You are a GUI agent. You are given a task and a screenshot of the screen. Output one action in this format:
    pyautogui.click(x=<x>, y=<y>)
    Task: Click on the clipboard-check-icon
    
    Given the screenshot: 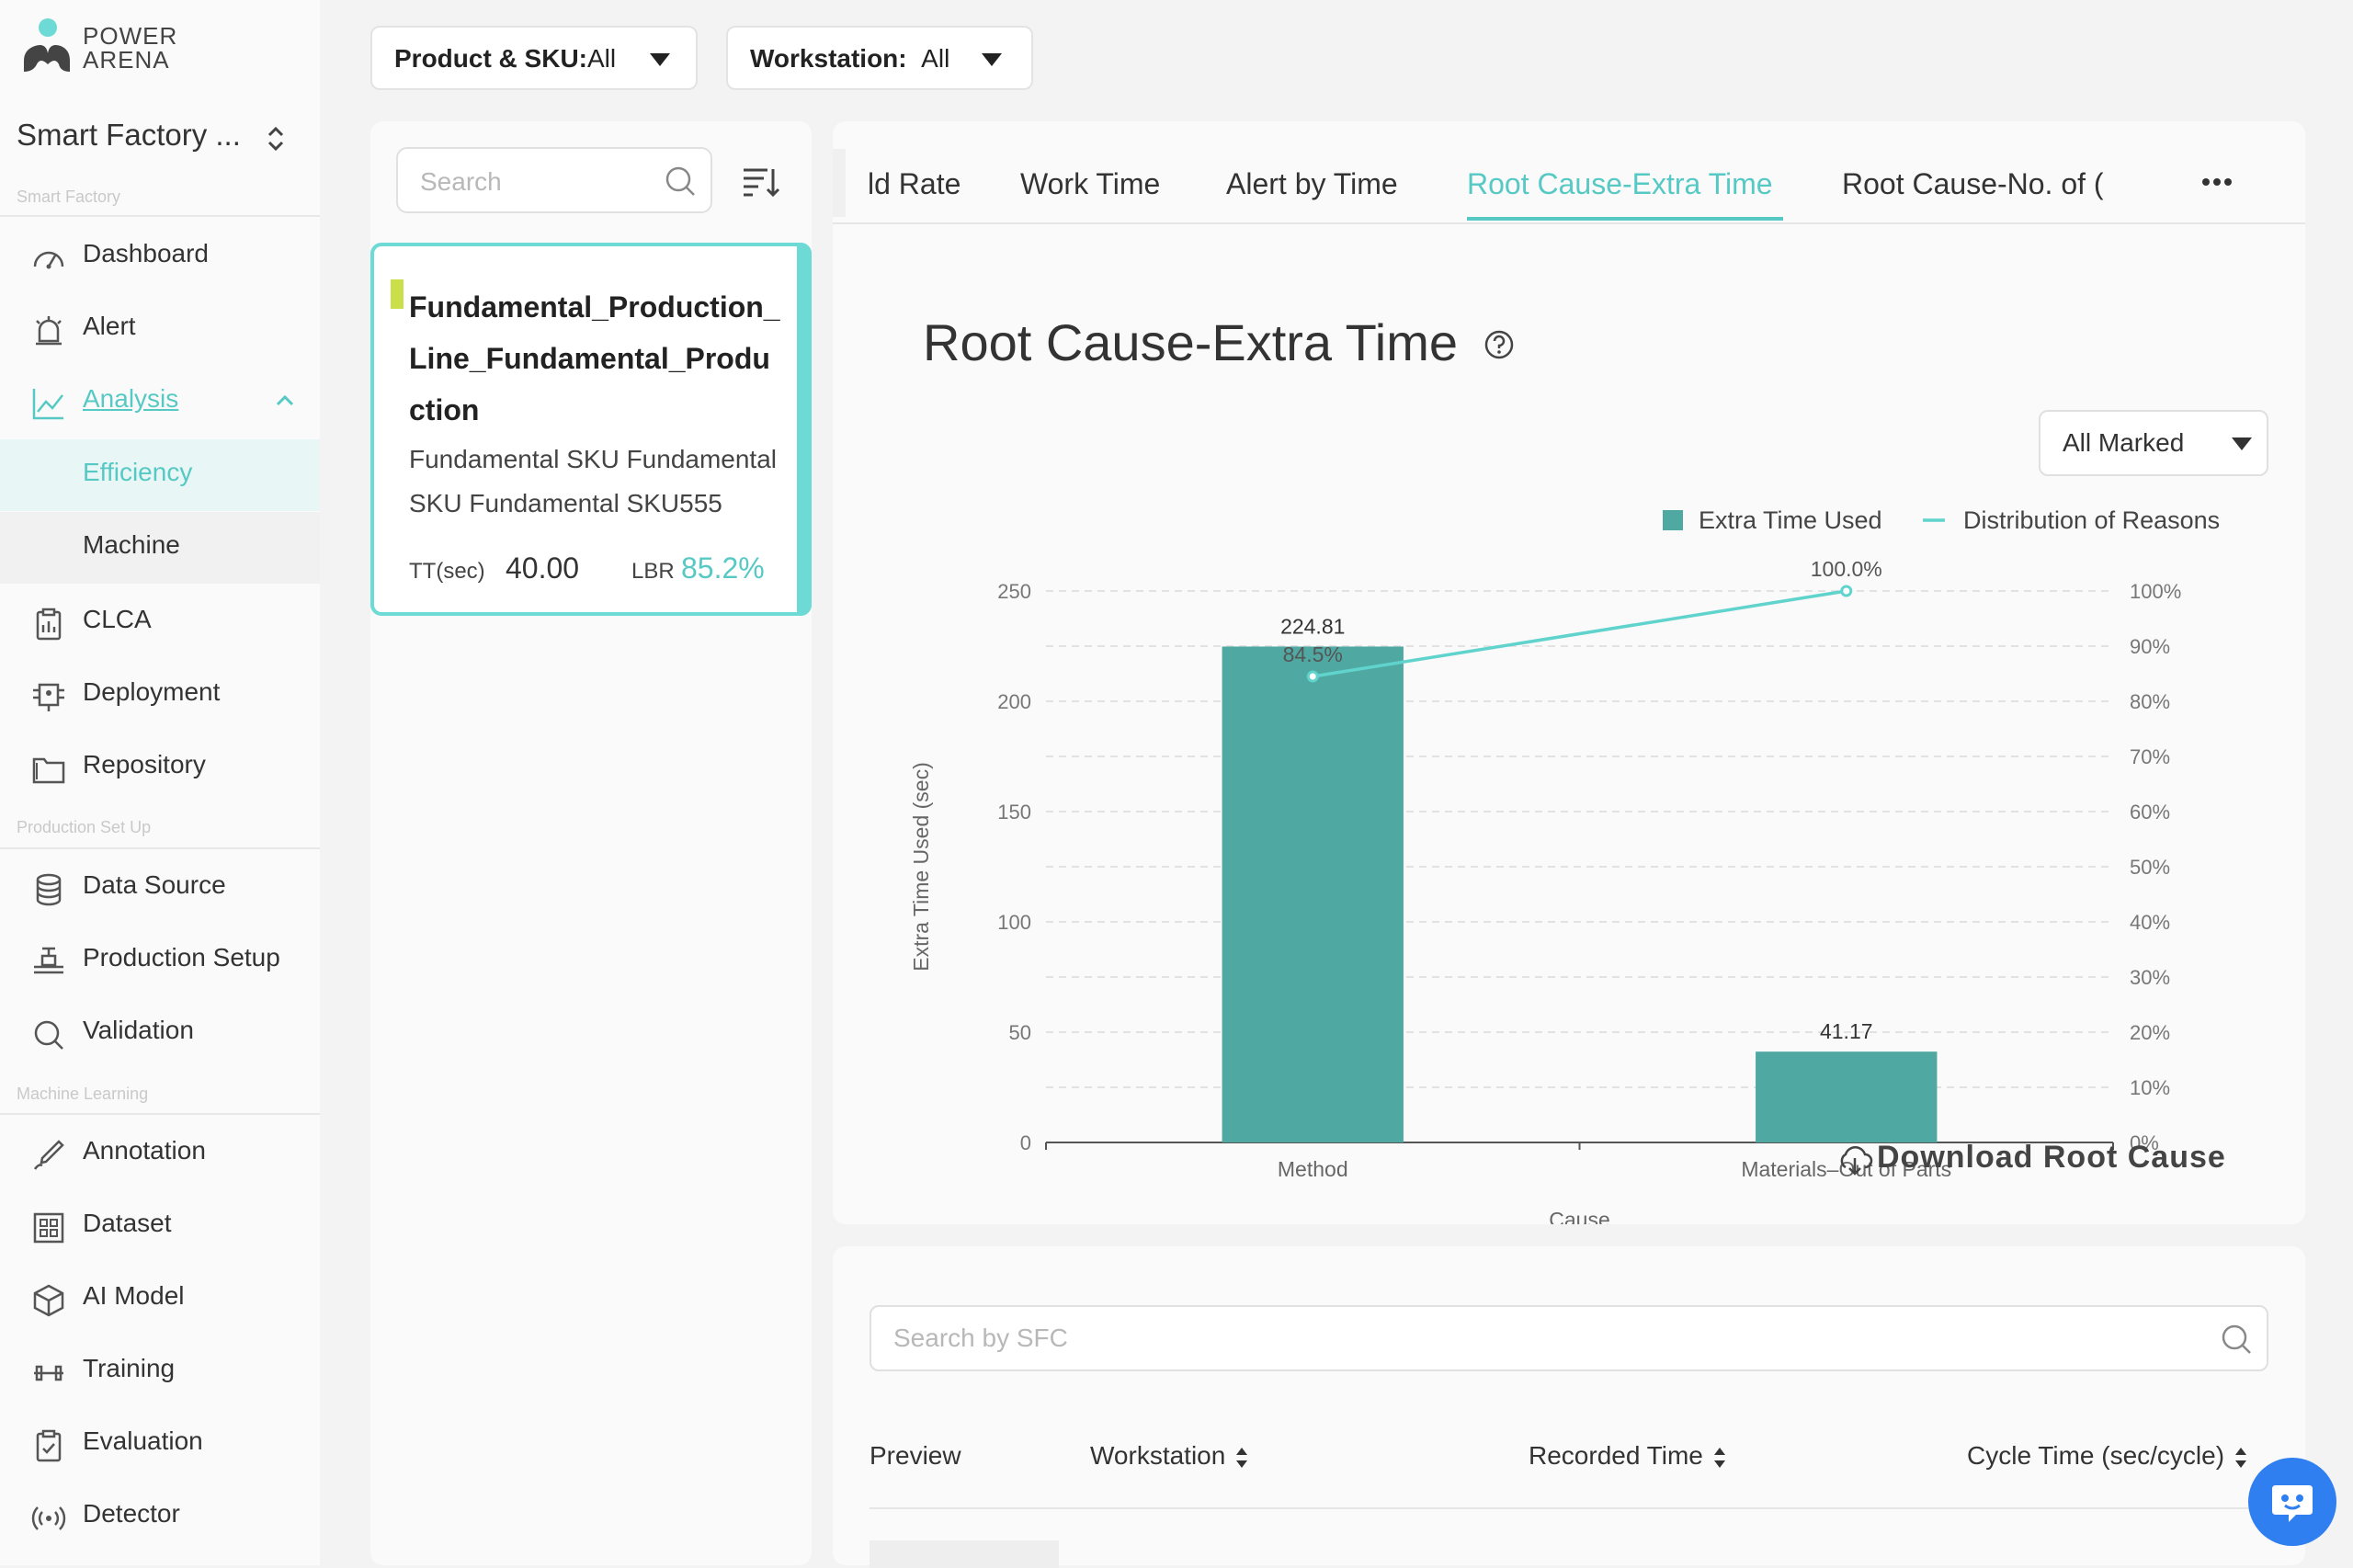 What is the action you would take?
    pyautogui.click(x=49, y=1445)
    